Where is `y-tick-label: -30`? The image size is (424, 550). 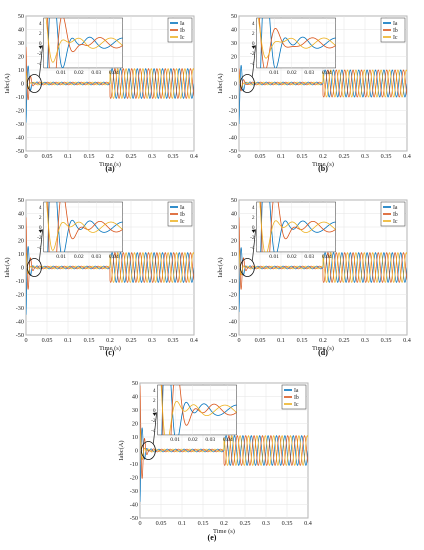 y-tick-label: -30 is located at coordinates (20, 308).